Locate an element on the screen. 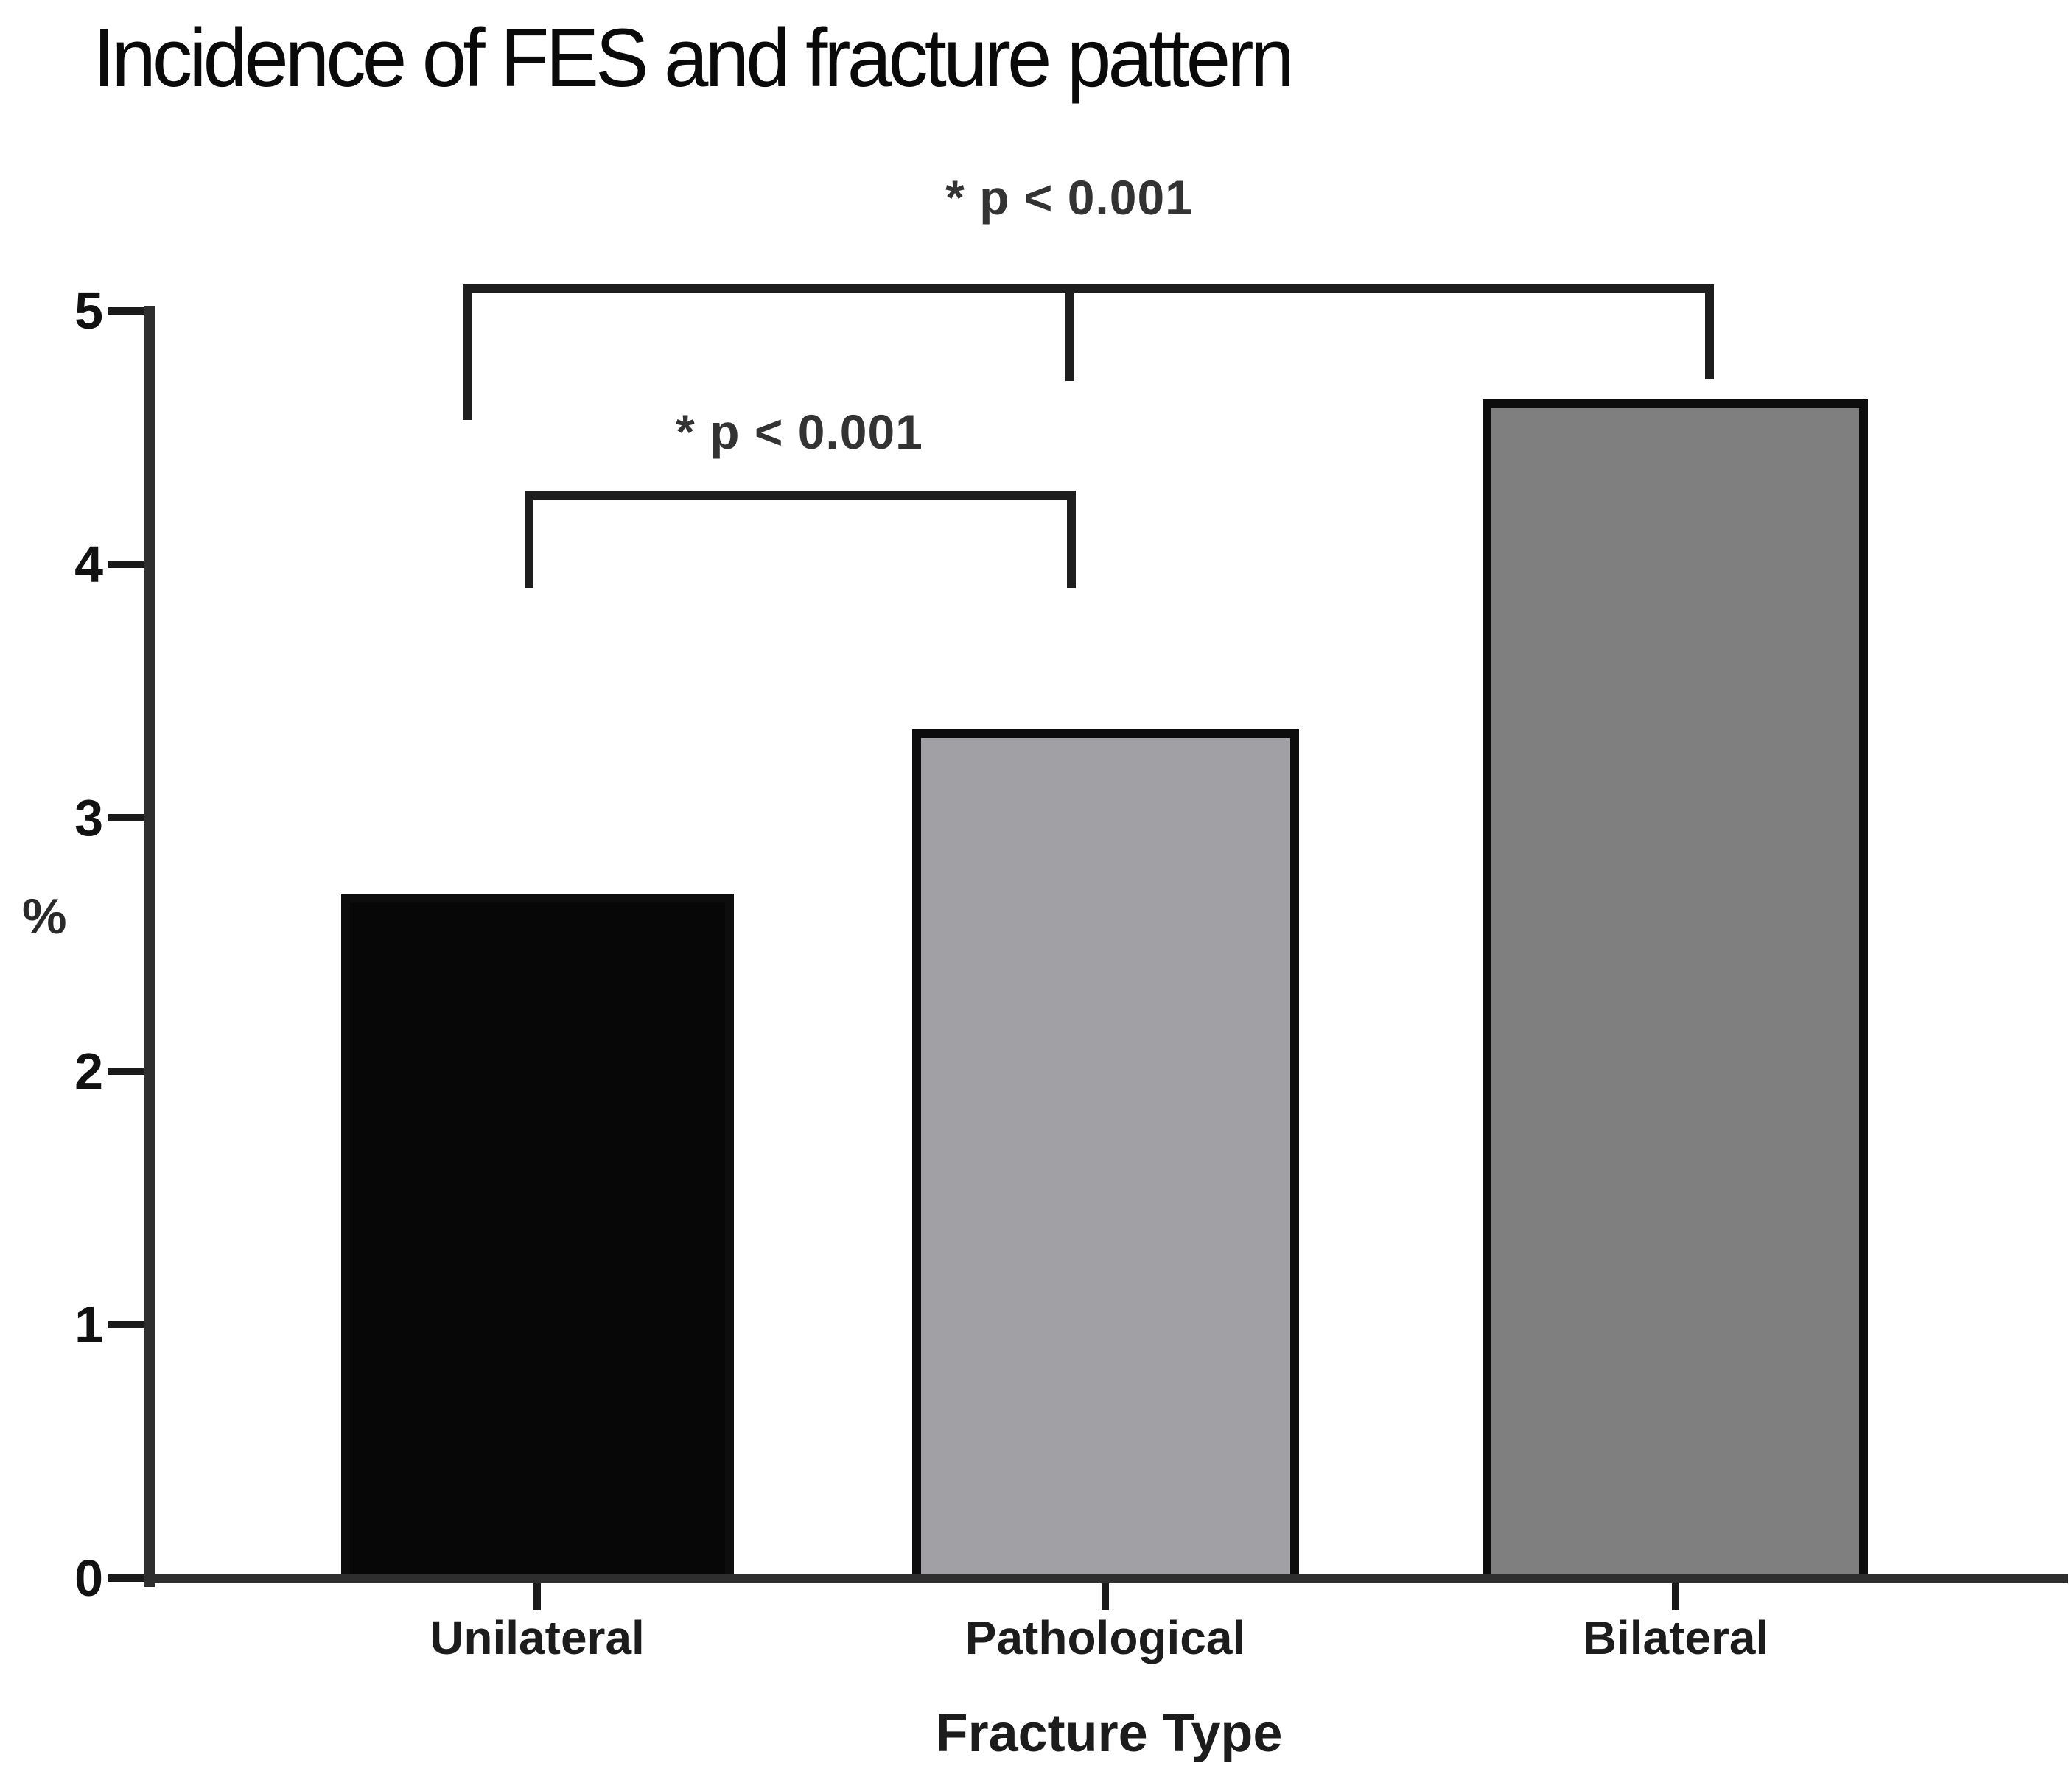 This screenshot has width=2072, height=1791. significance-bracket-outer-right-leg is located at coordinates (1709, 331).